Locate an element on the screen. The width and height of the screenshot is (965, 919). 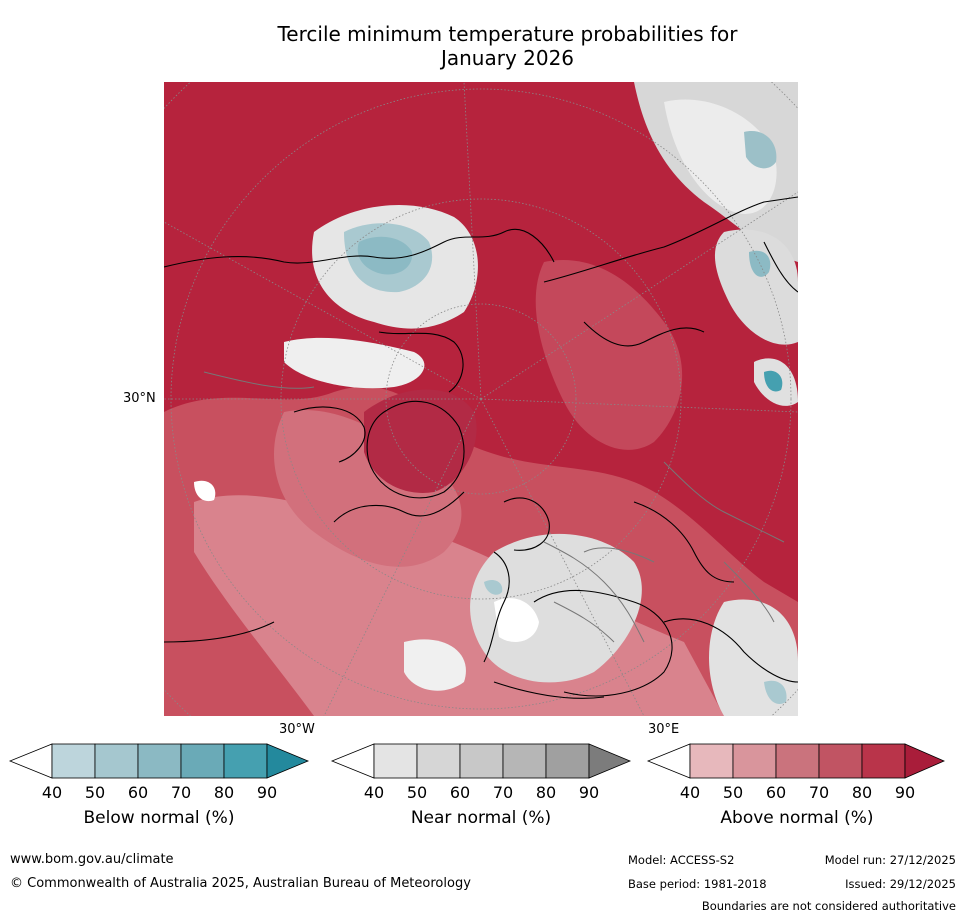
colorbar-below-label: Below normal (%) is located at coordinates (159, 818).